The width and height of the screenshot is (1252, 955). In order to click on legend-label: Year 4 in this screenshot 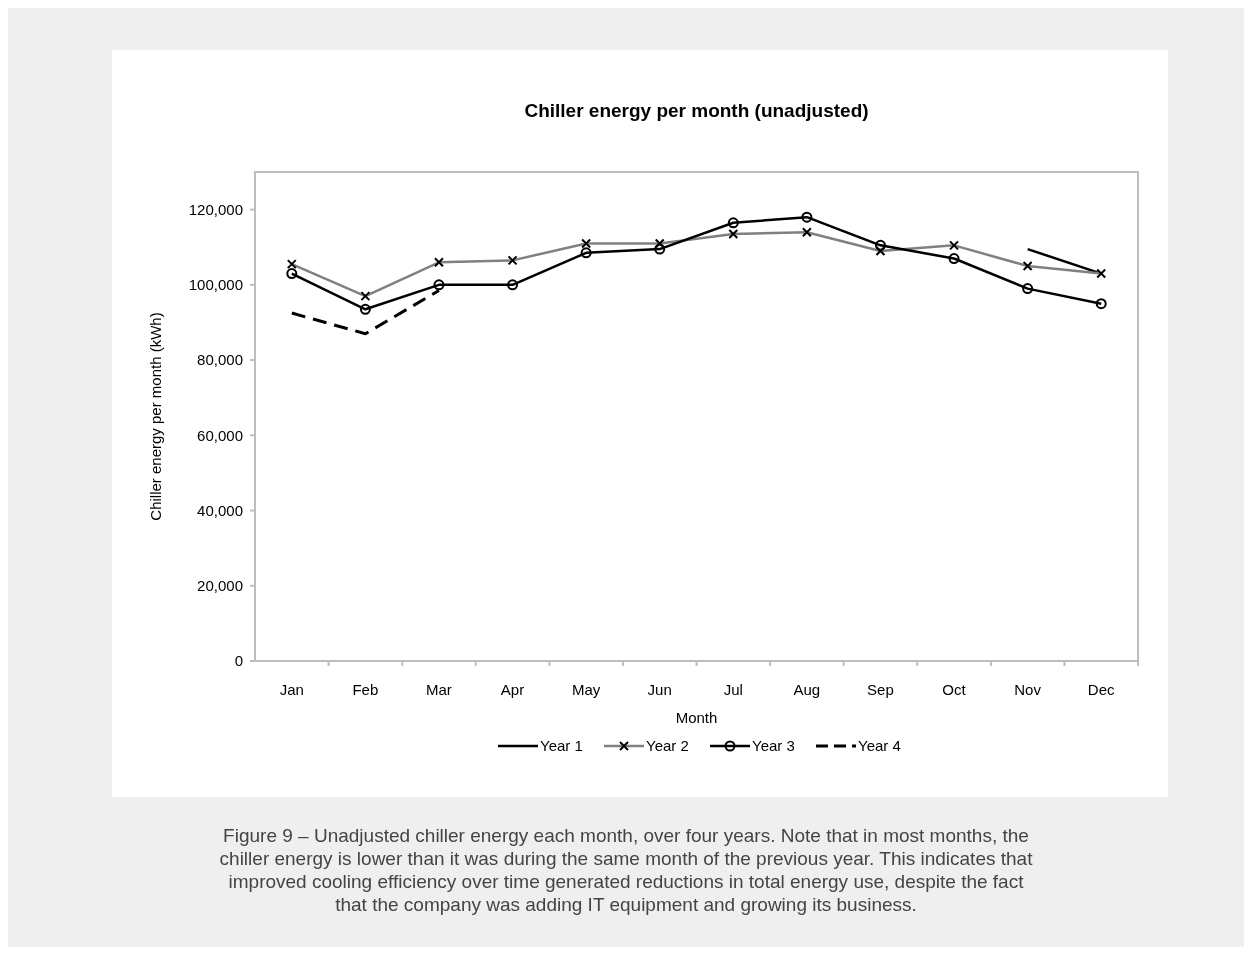, I will do `click(879, 746)`.